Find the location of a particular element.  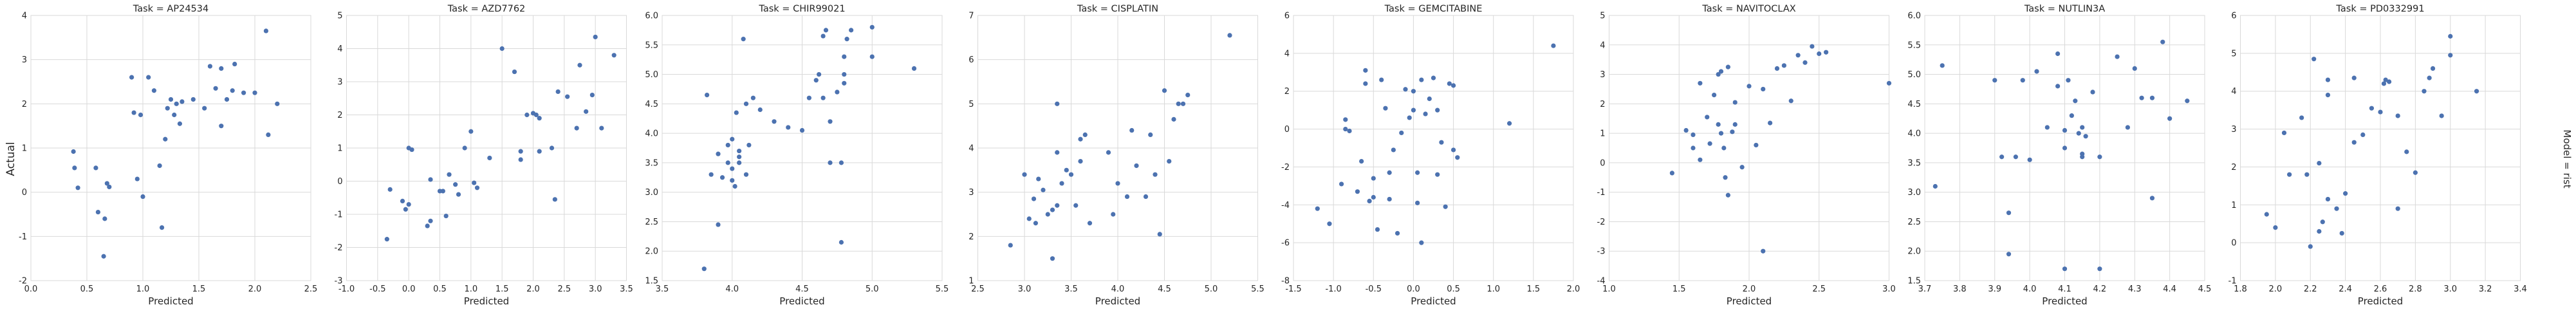

x-tick-label: 4.0 is located at coordinates (2030, 289).